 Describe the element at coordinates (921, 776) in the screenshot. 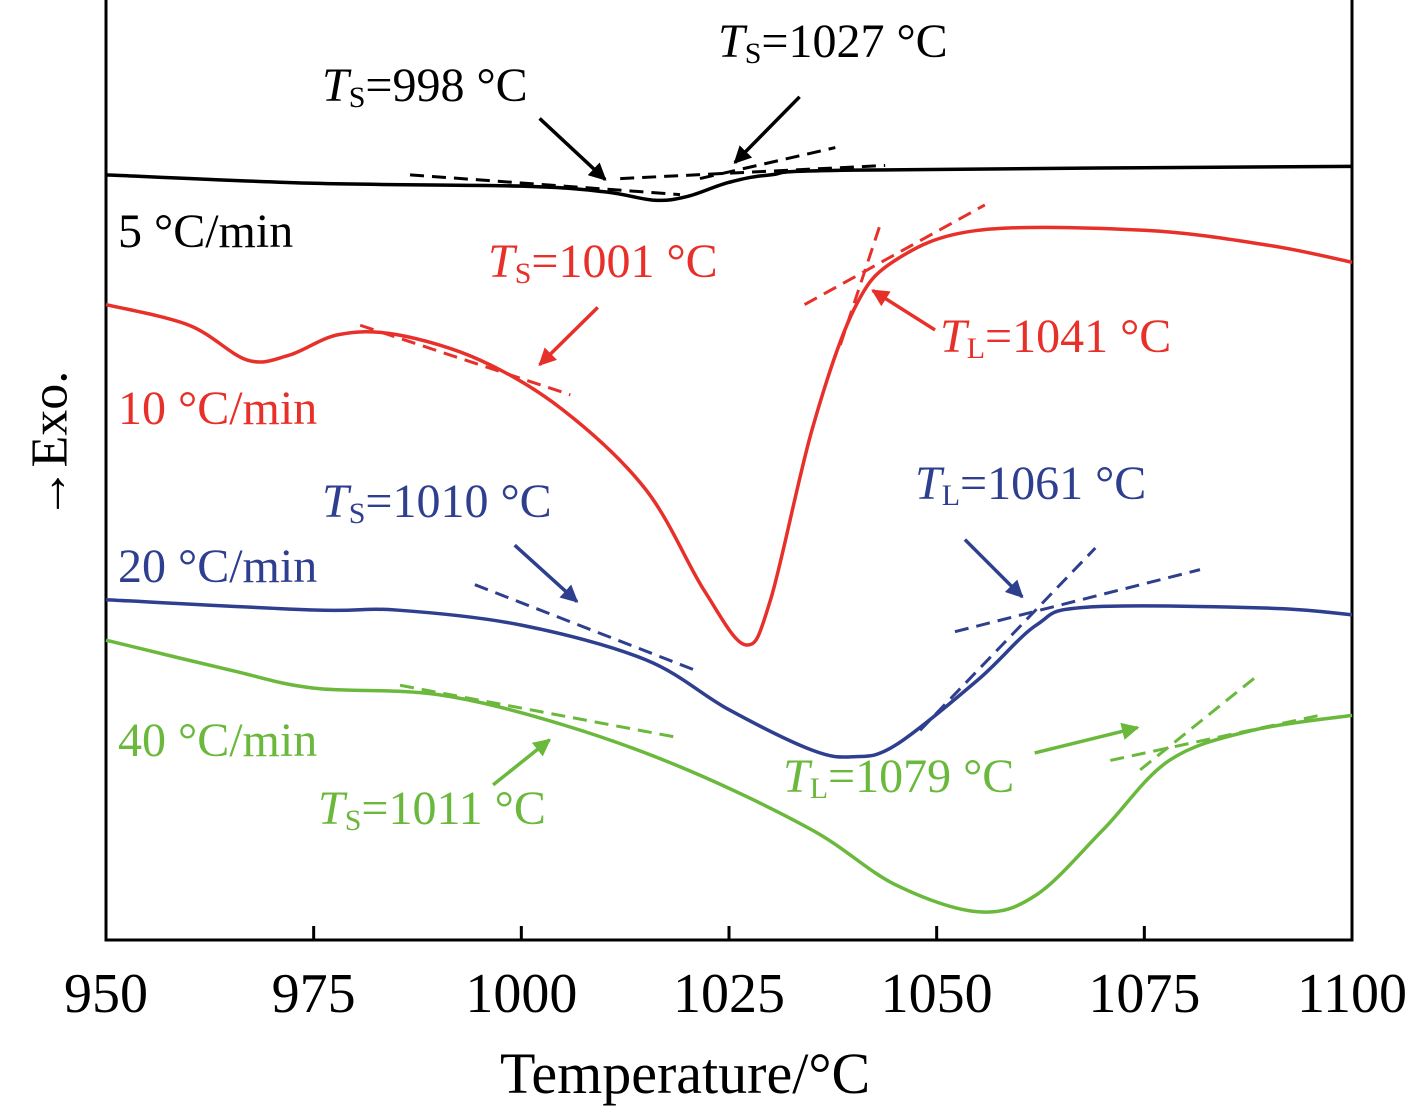

I see `annotation-value: =1079 °C` at that location.